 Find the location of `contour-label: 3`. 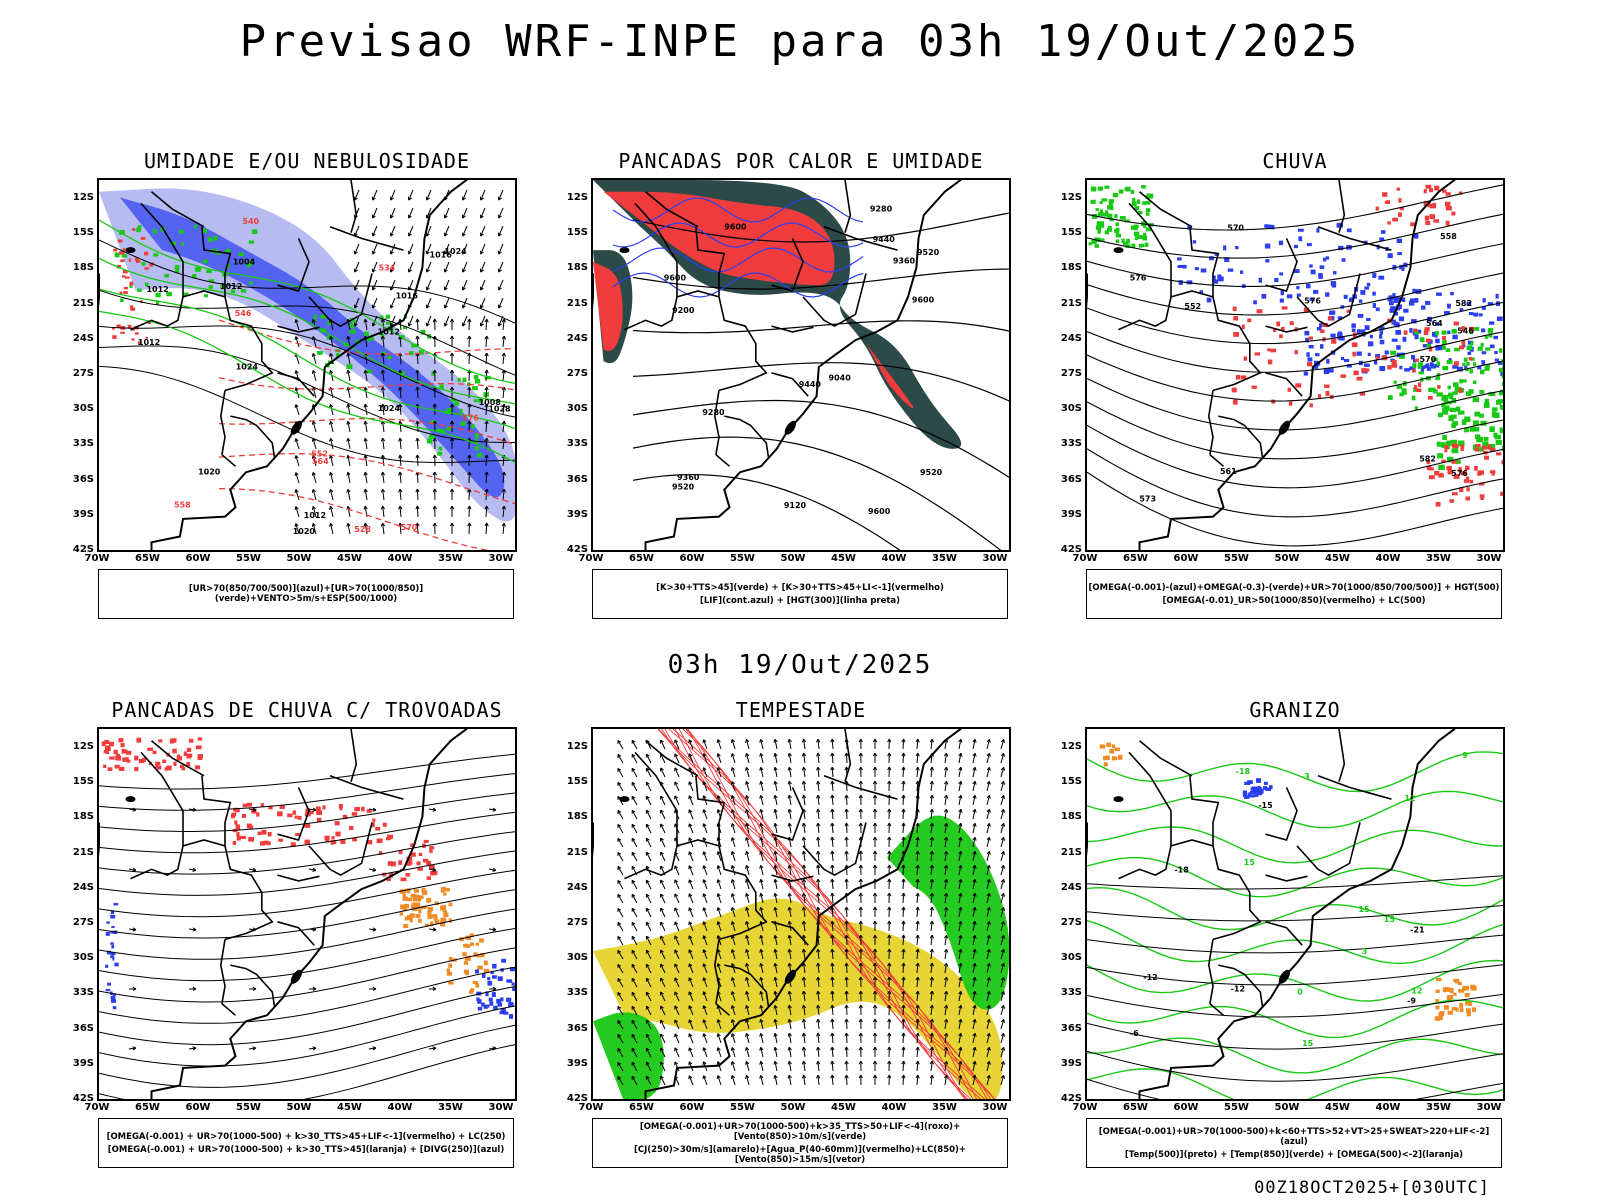

contour-label: 3 is located at coordinates (1365, 951).